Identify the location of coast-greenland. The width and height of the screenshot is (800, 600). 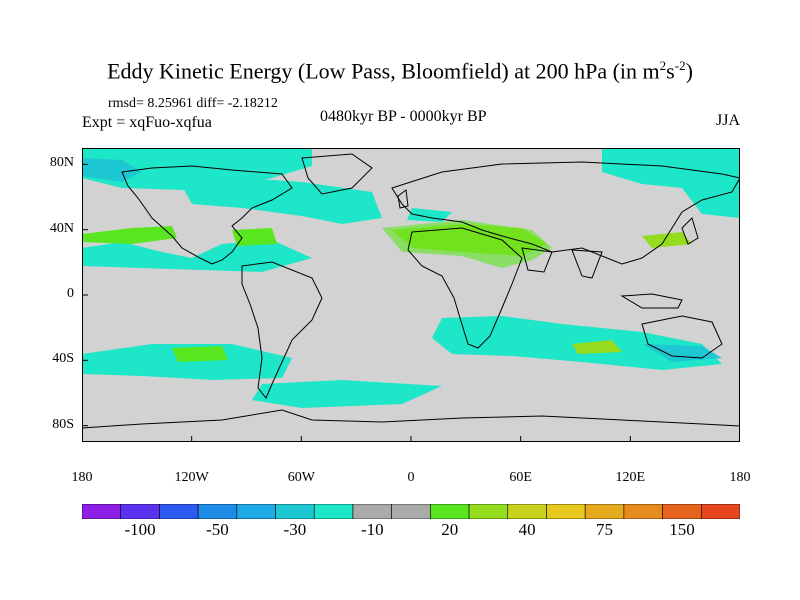
(337, 174).